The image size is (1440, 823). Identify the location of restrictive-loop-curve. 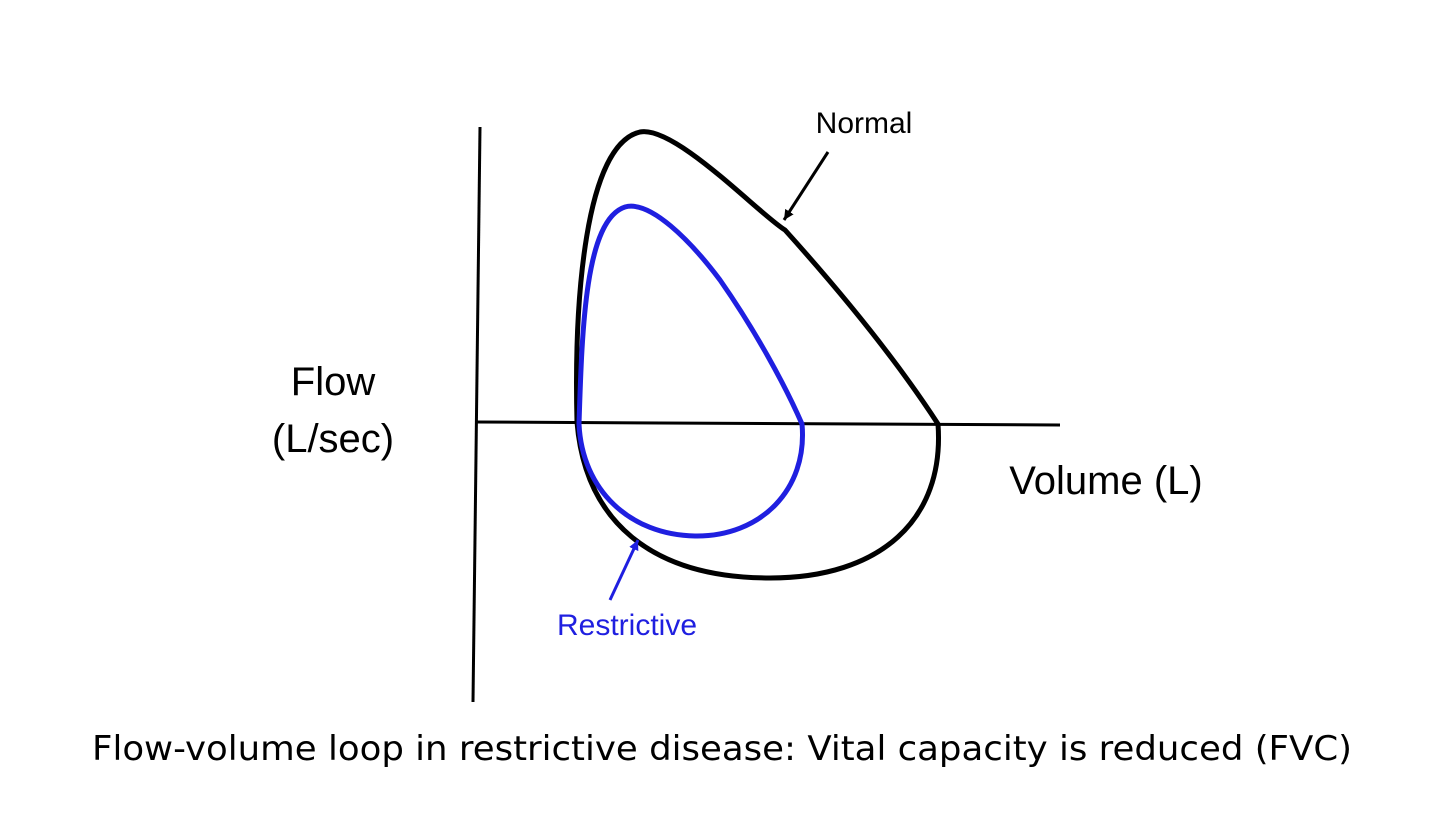
(690, 371).